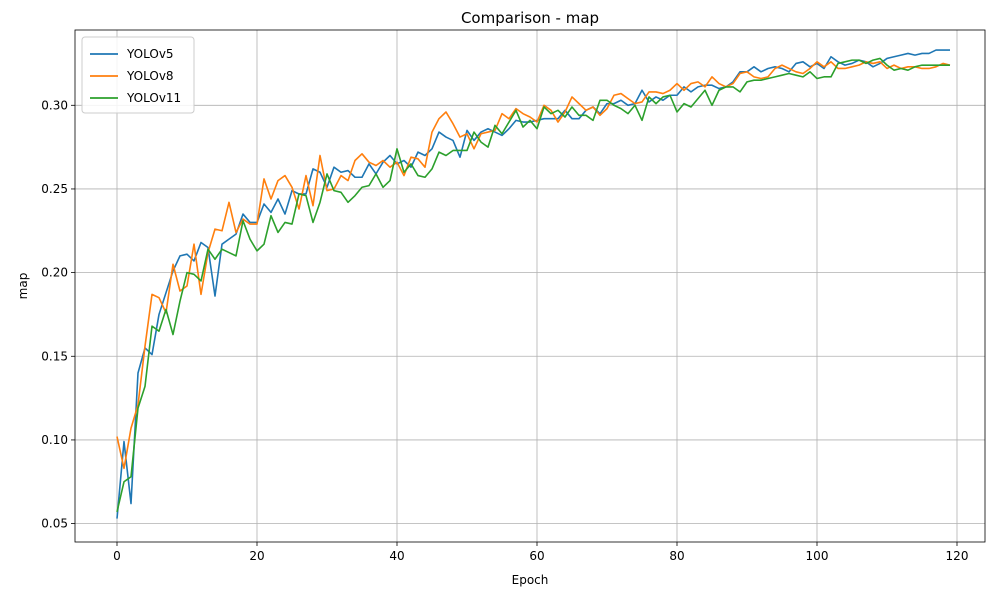 Image resolution: width=1000 pixels, height=600 pixels. What do you see at coordinates (54, 356) in the screenshot?
I see `y-tick-label: 0.15` at bounding box center [54, 356].